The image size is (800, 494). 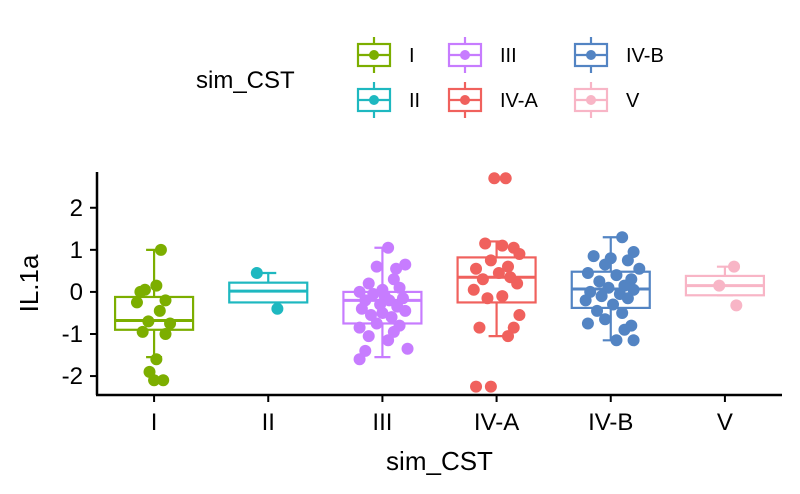 I want to click on x-axis-ticks: I II III IV-A IV-B V, so click(x=442, y=415).